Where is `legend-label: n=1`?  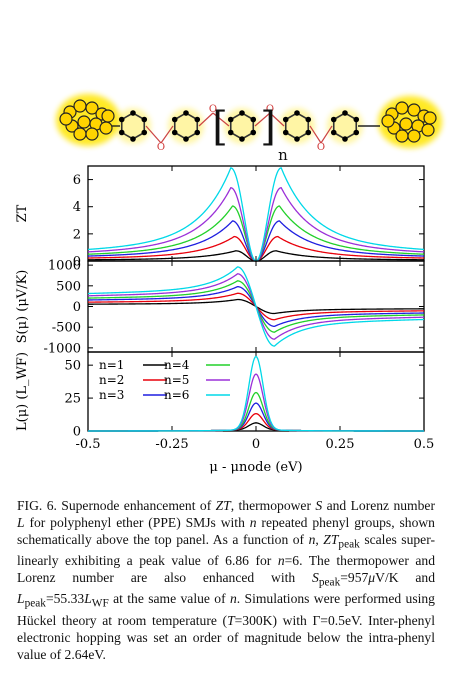
legend-label: n=1 is located at coordinates (111, 365).